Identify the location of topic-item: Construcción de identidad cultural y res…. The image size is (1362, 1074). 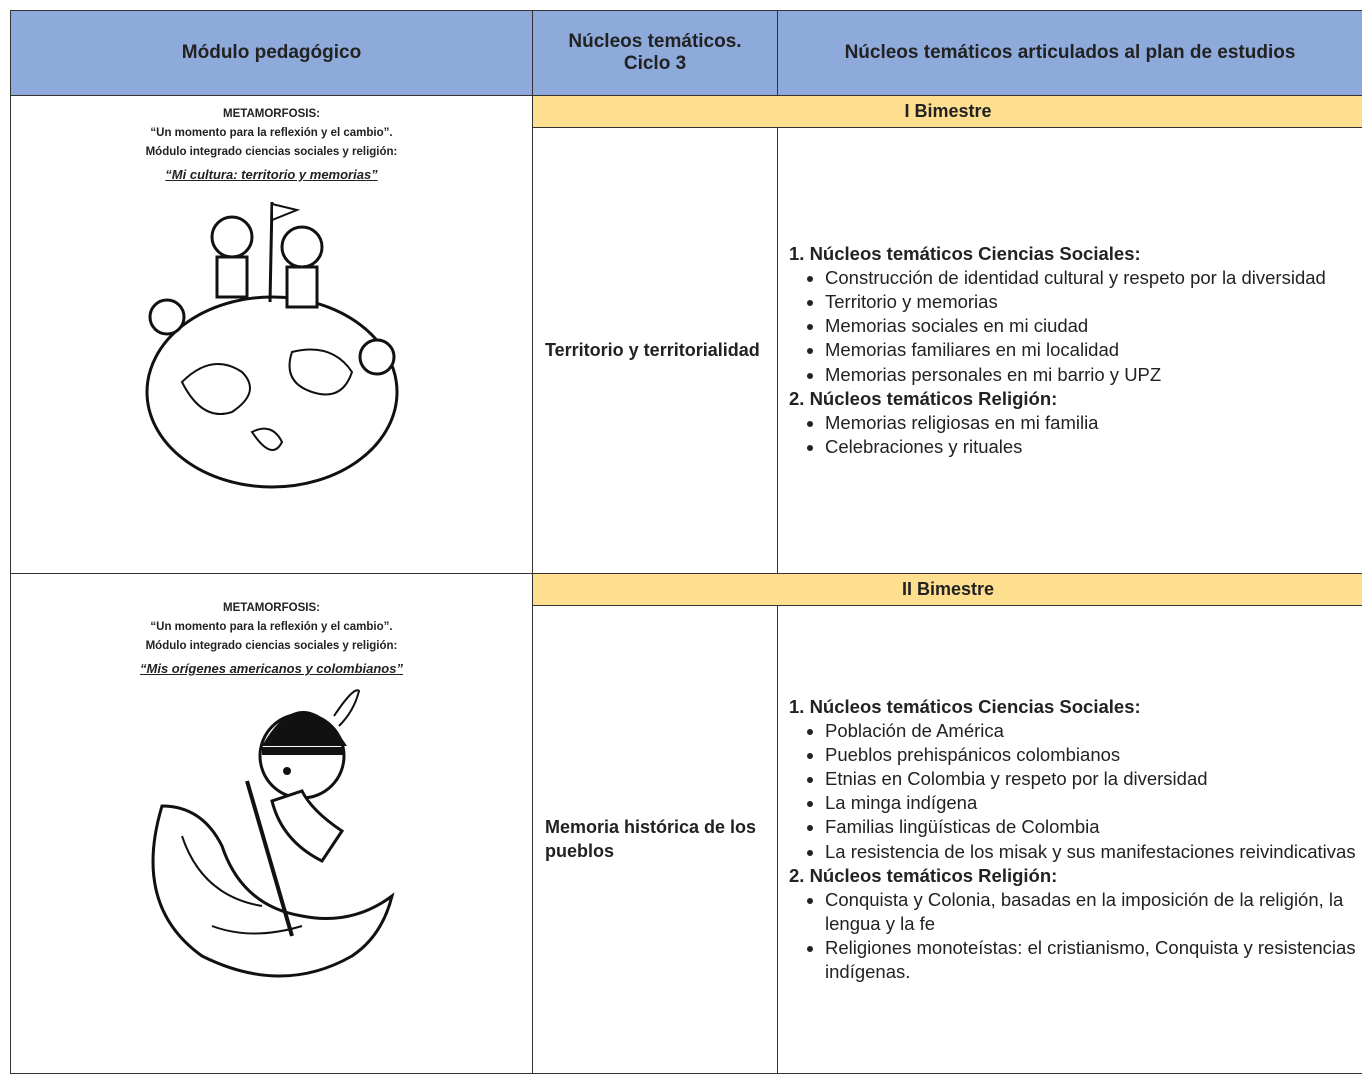
(1092, 278).